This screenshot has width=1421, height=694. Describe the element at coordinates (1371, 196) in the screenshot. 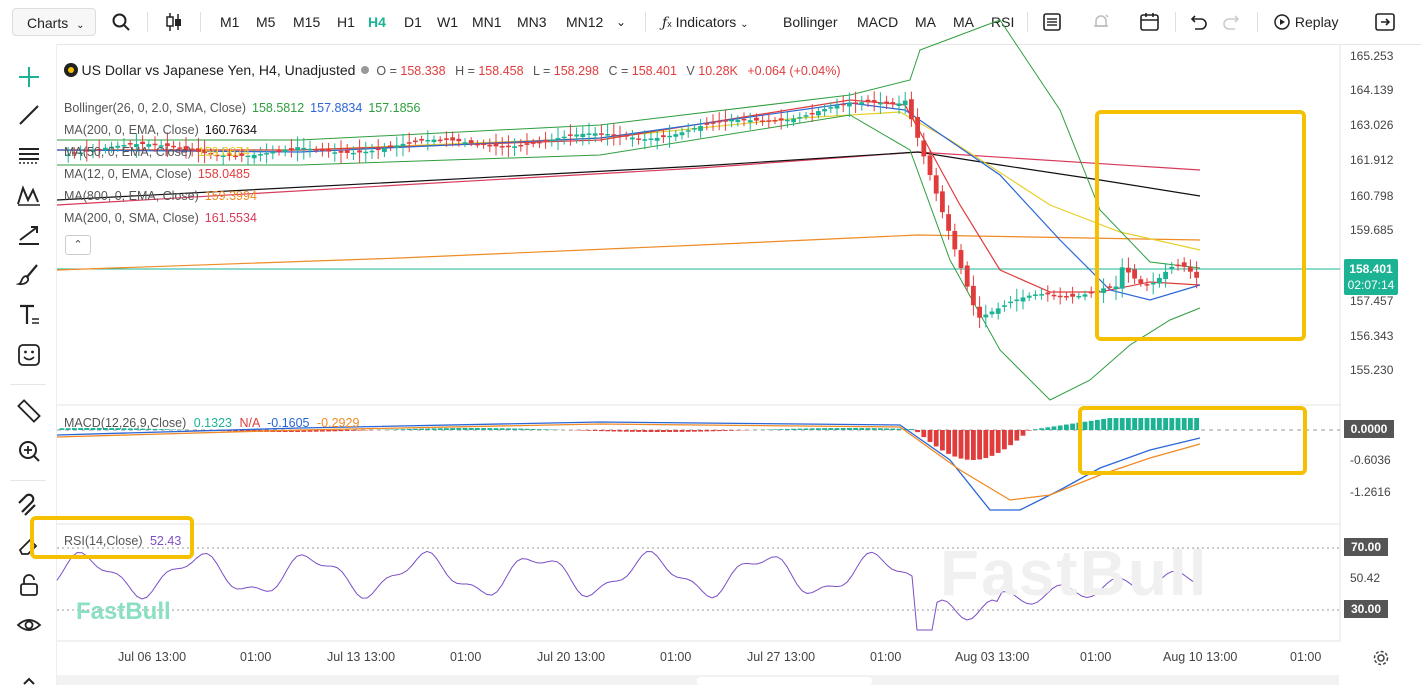

I see `price-axis-label: 160.798` at that location.